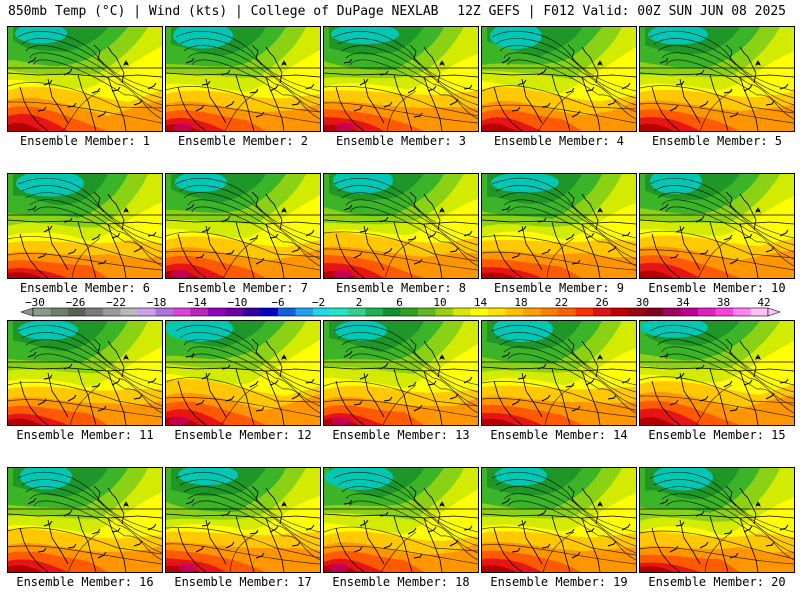 This screenshot has width=800, height=600. What do you see at coordinates (642, 302) in the screenshot?
I see `colorbar-tick-label: 30` at bounding box center [642, 302].